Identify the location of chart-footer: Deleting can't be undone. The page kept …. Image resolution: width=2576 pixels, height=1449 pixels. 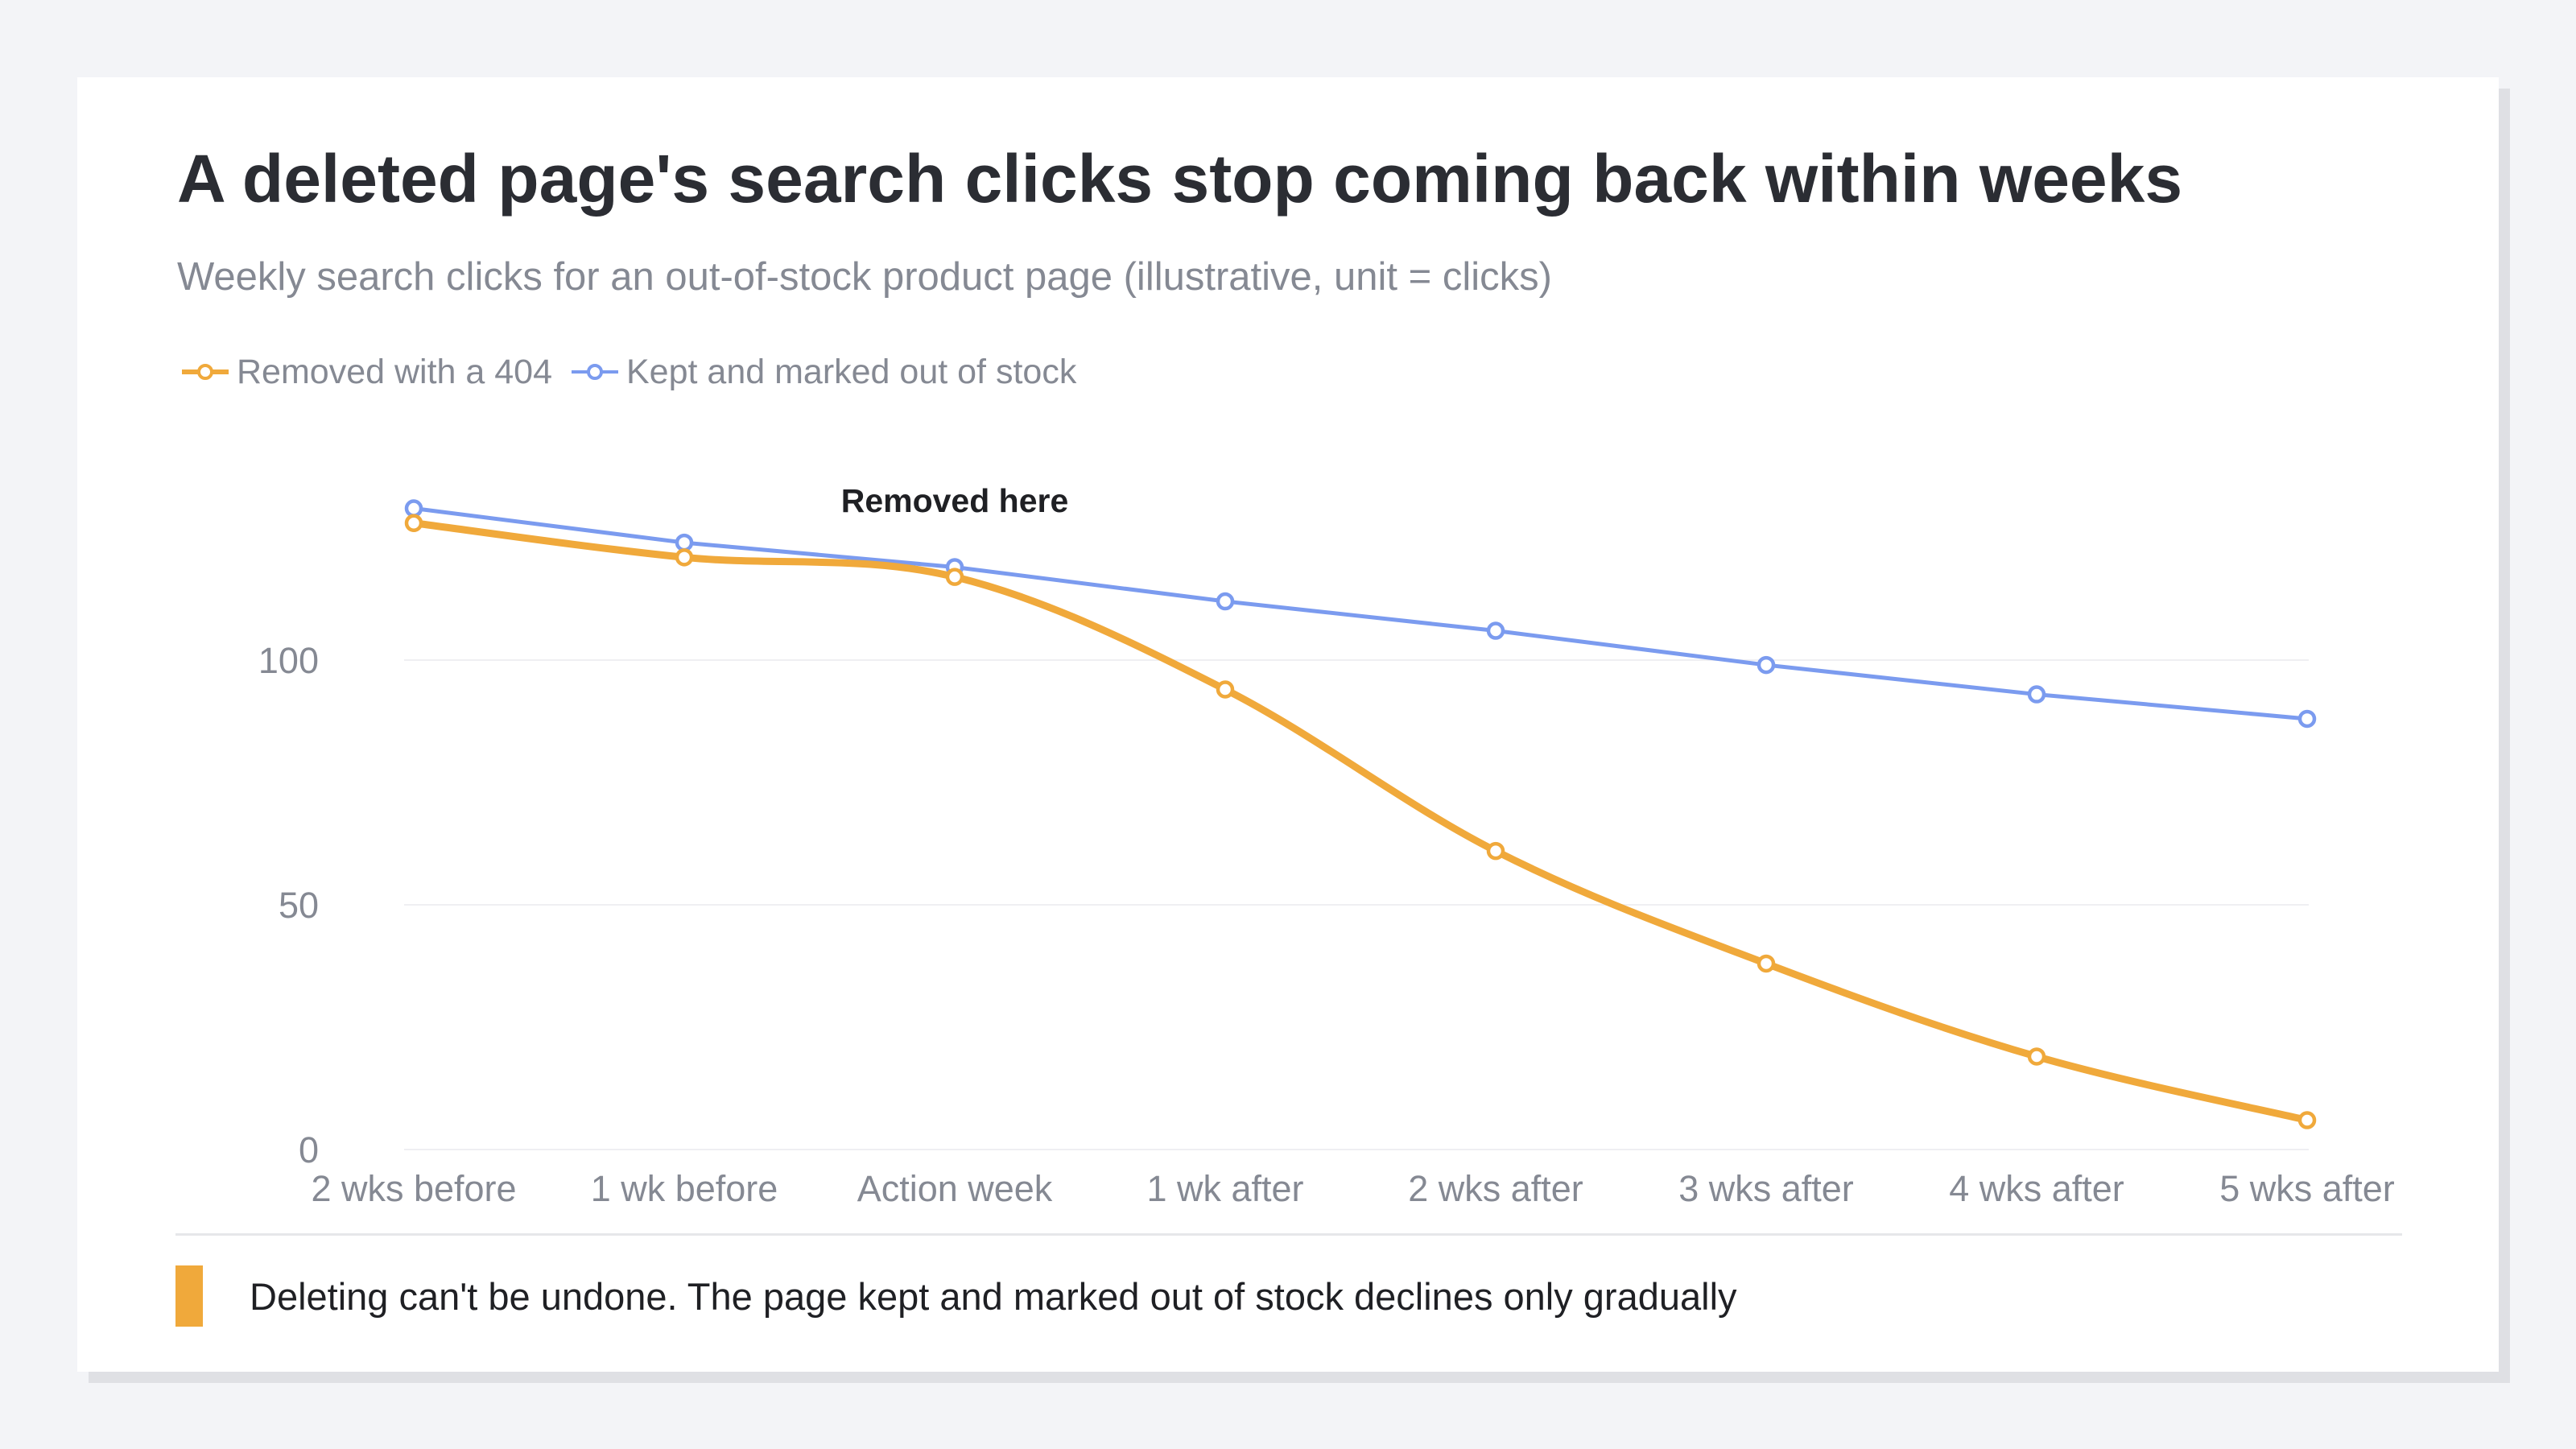
(956, 1296).